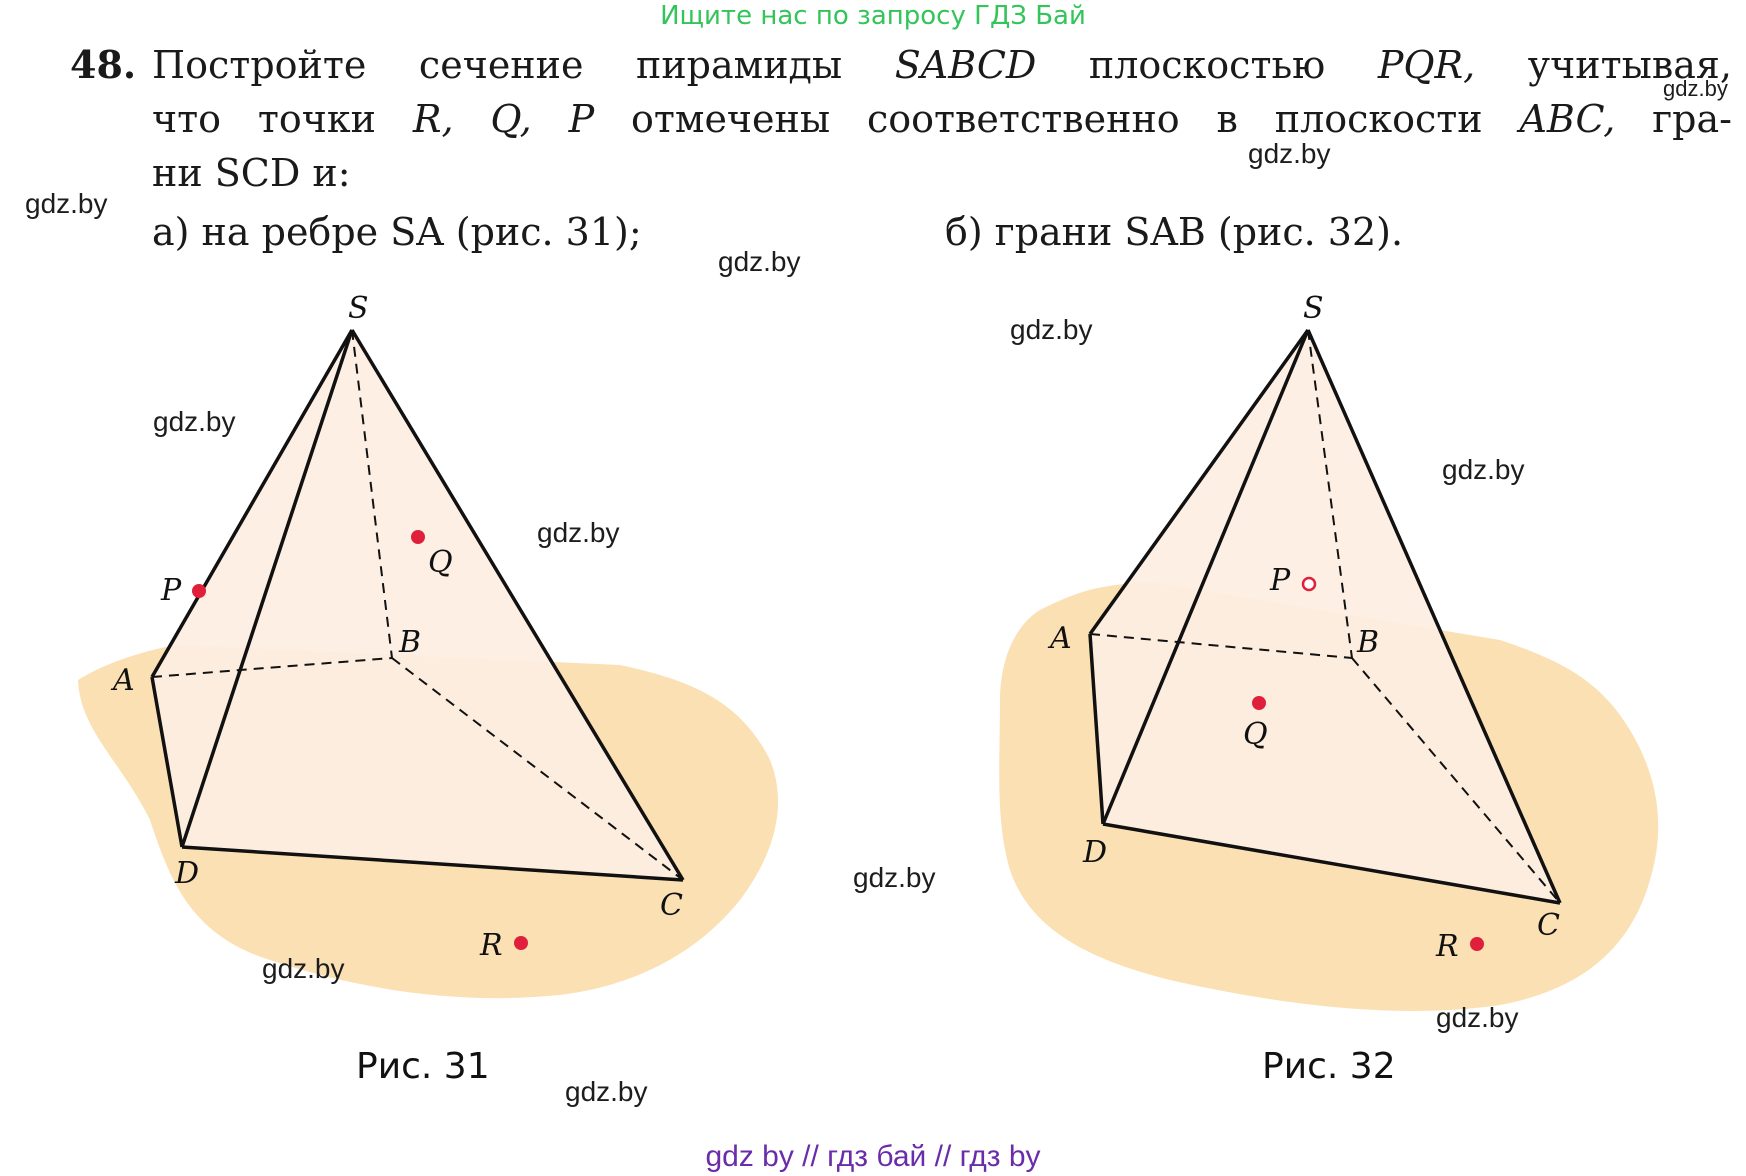  Describe the element at coordinates (1567, 119) in the screenshot. I see `word: ABC,` at that location.